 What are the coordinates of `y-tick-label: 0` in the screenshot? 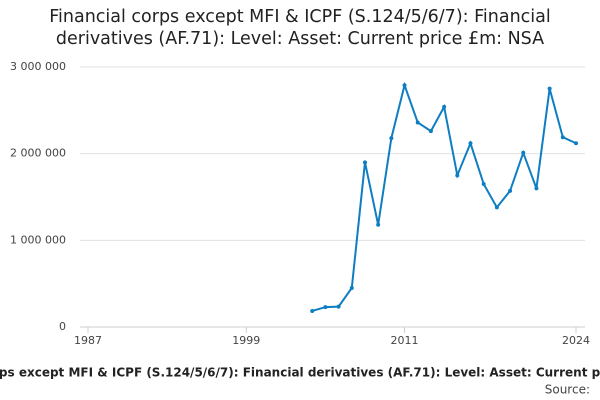 It's located at (62, 326).